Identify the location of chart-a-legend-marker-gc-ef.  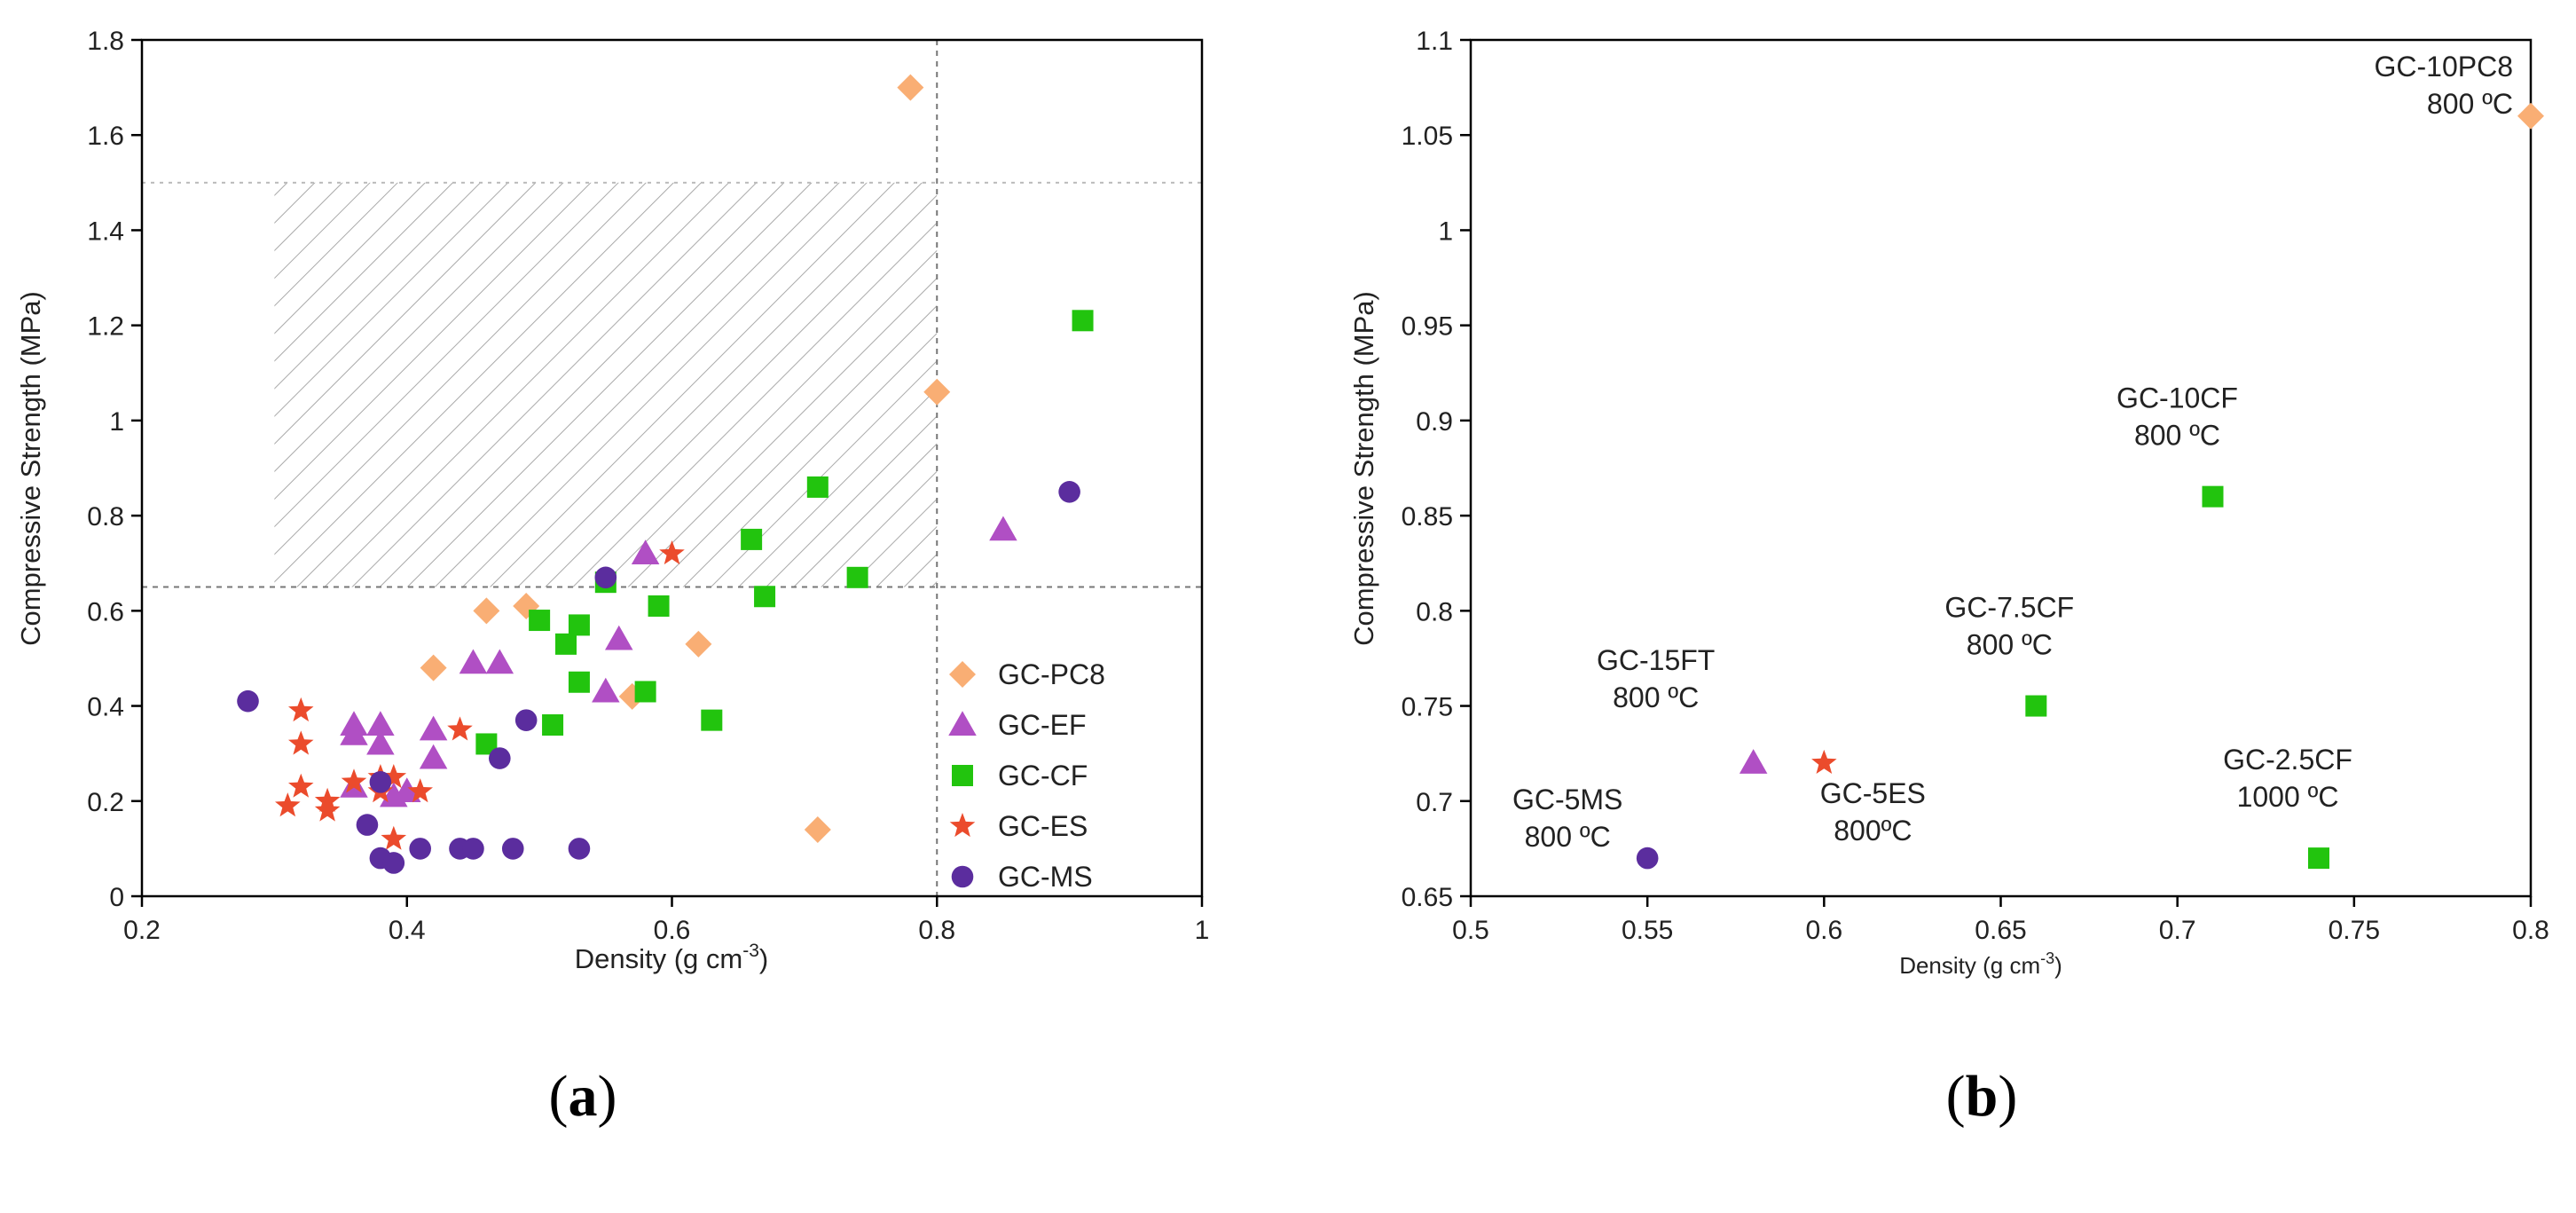
(962, 723).